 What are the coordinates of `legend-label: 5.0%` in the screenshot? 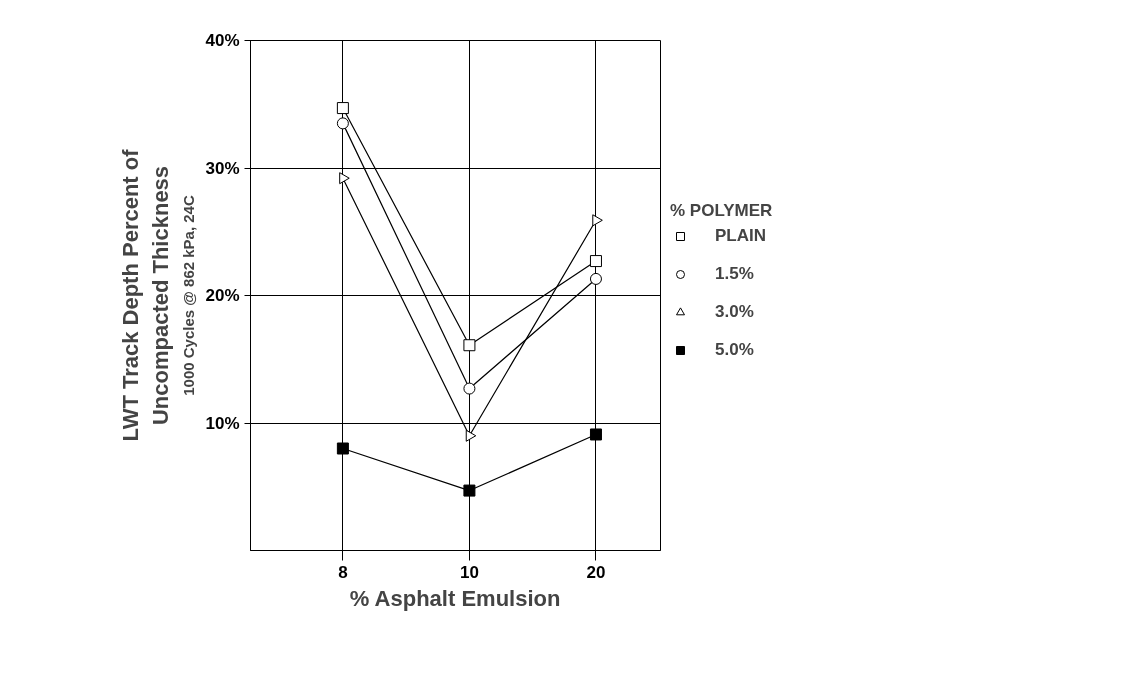 It's located at (734, 350).